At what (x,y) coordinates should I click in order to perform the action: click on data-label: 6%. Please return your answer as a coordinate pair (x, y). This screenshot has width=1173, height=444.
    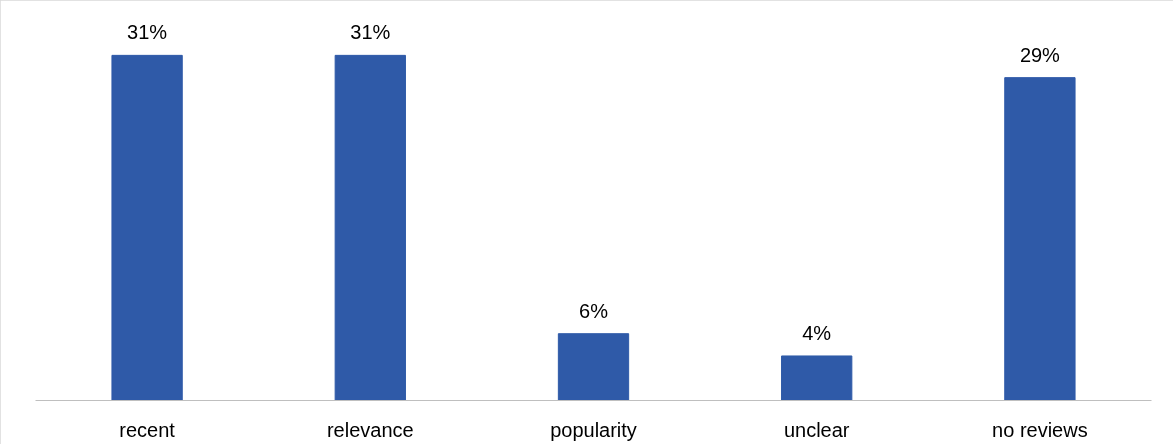
    Looking at the image, I should click on (594, 310).